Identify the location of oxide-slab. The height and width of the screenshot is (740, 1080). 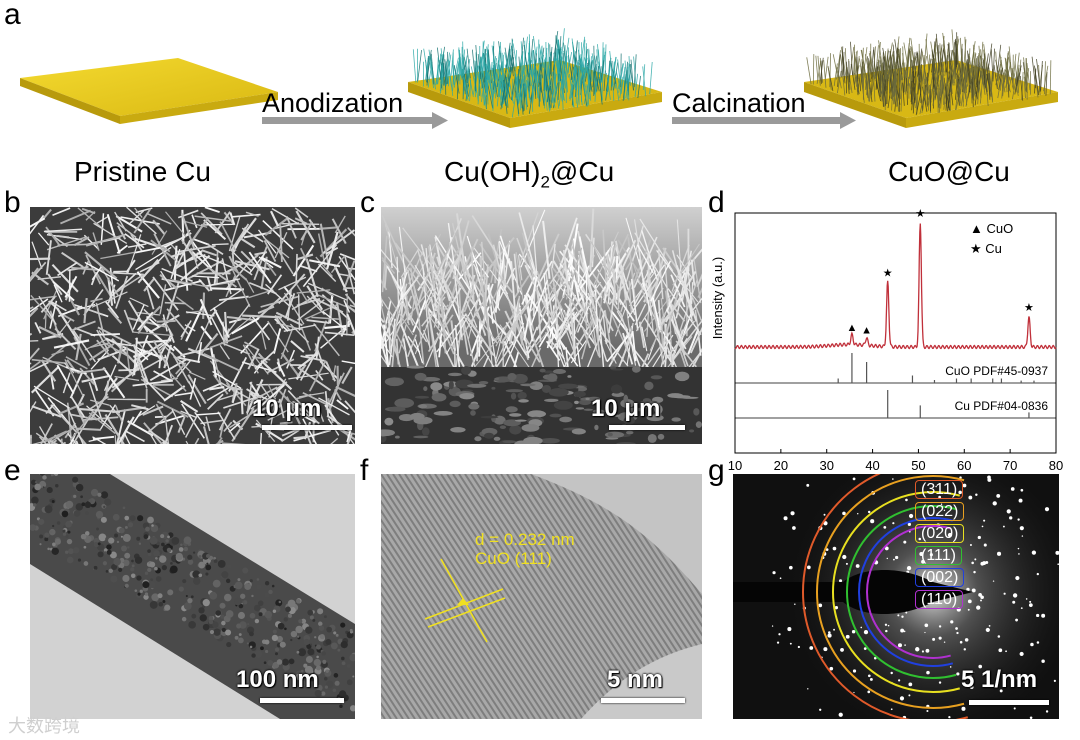
(931, 78).